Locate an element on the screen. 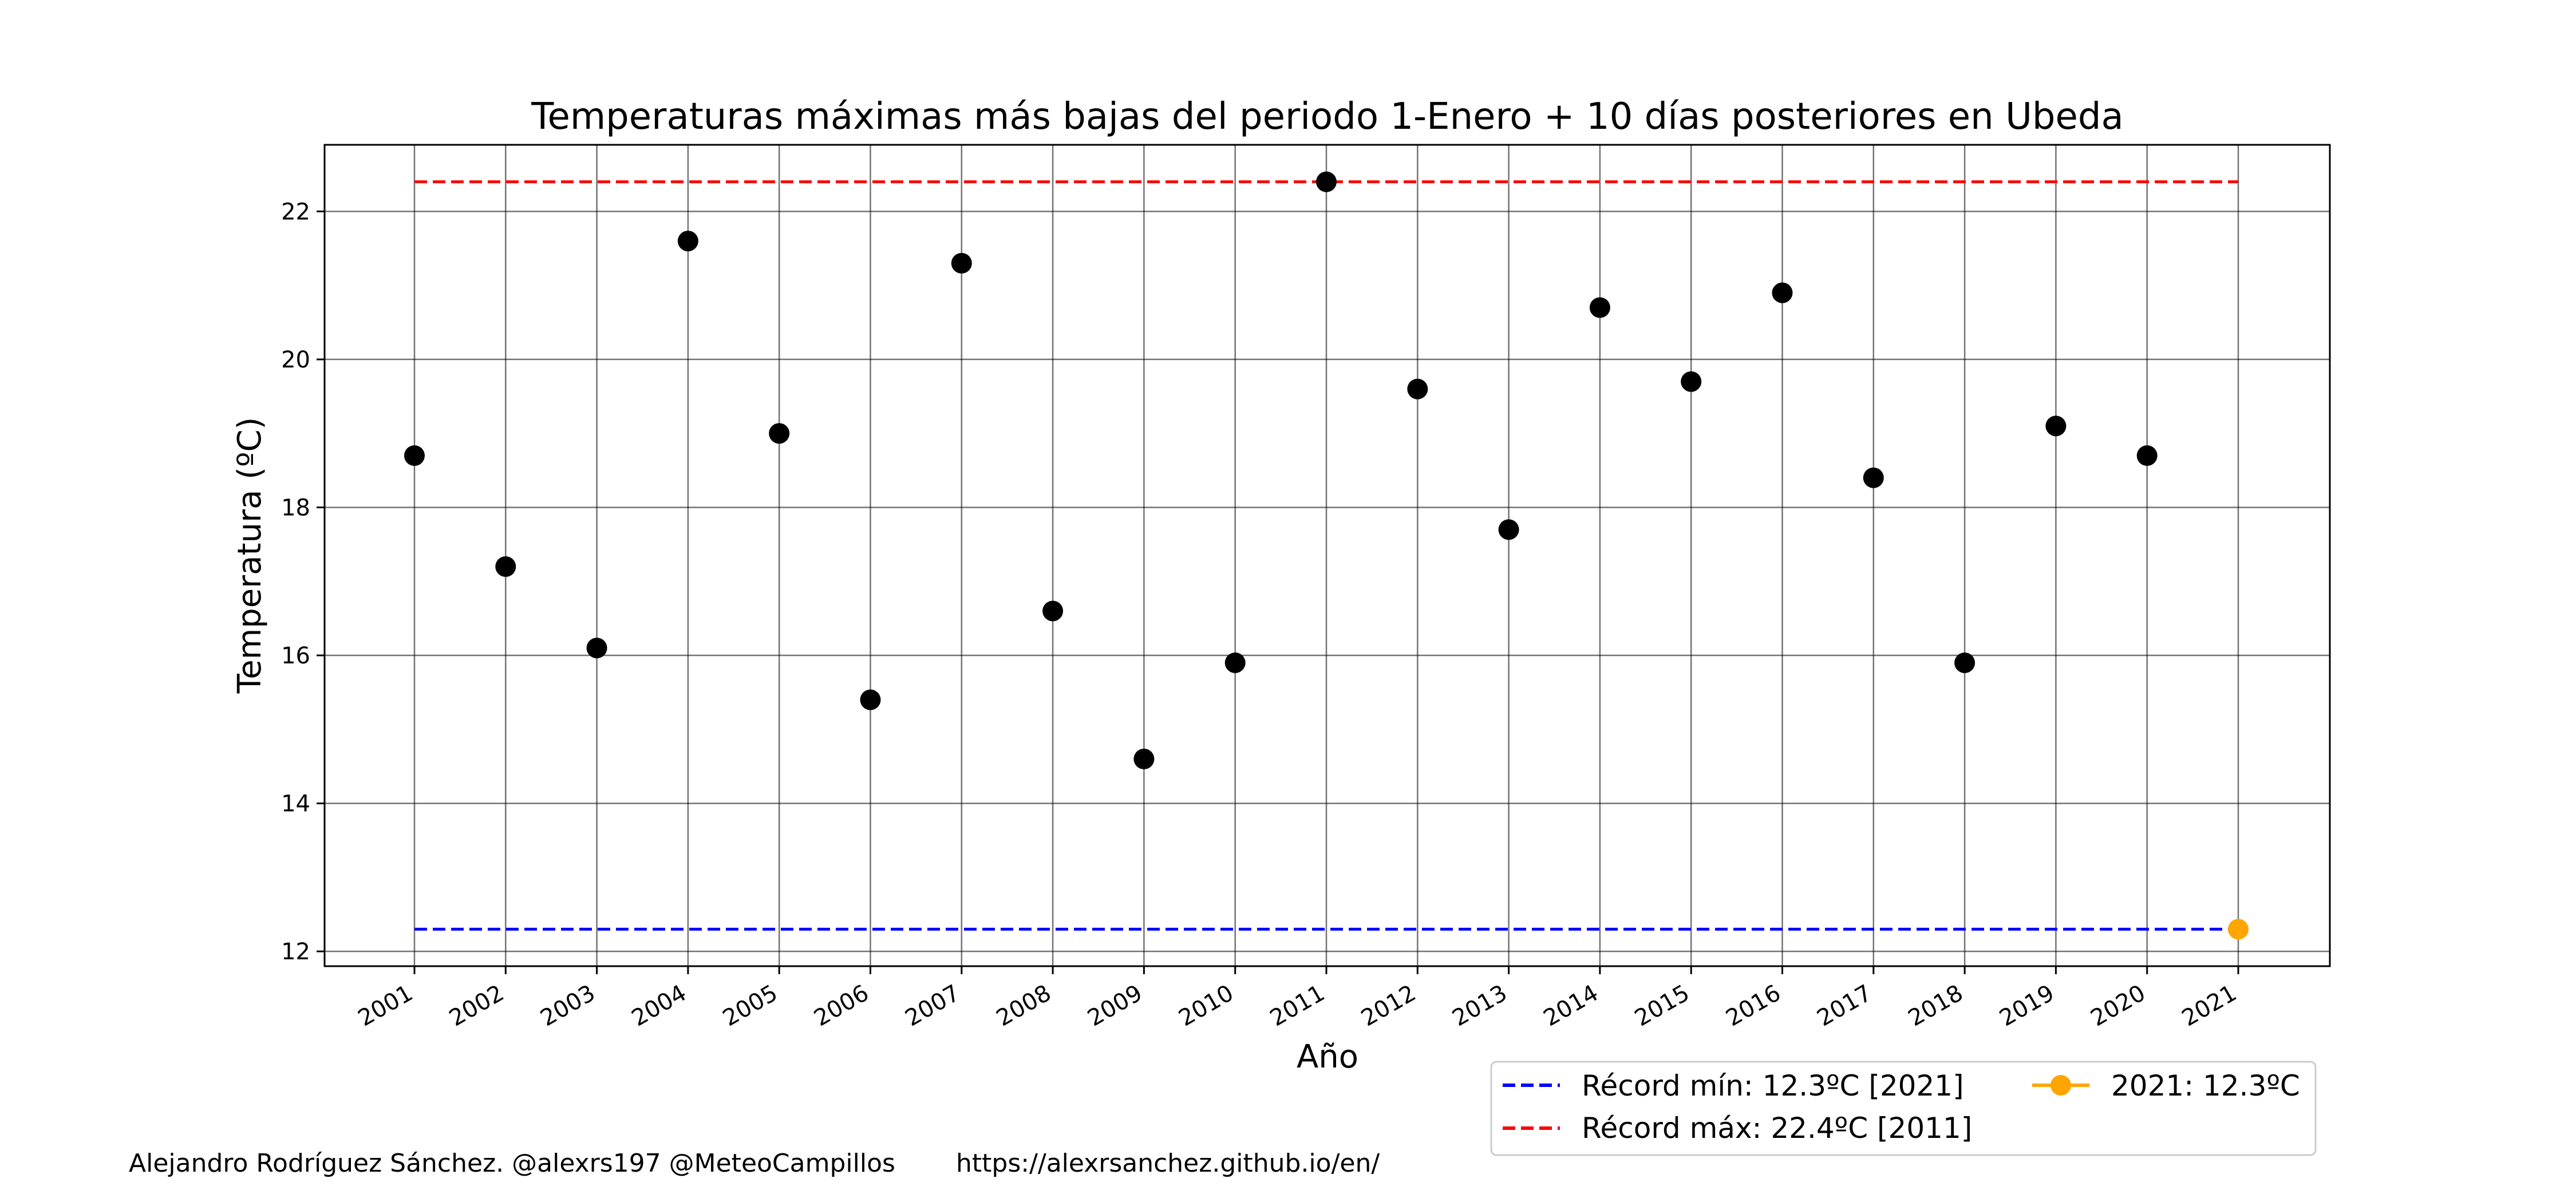 Image resolution: width=2576 pixels, height=1202 pixels. x-axis-label: Año is located at coordinates (1327, 1057).